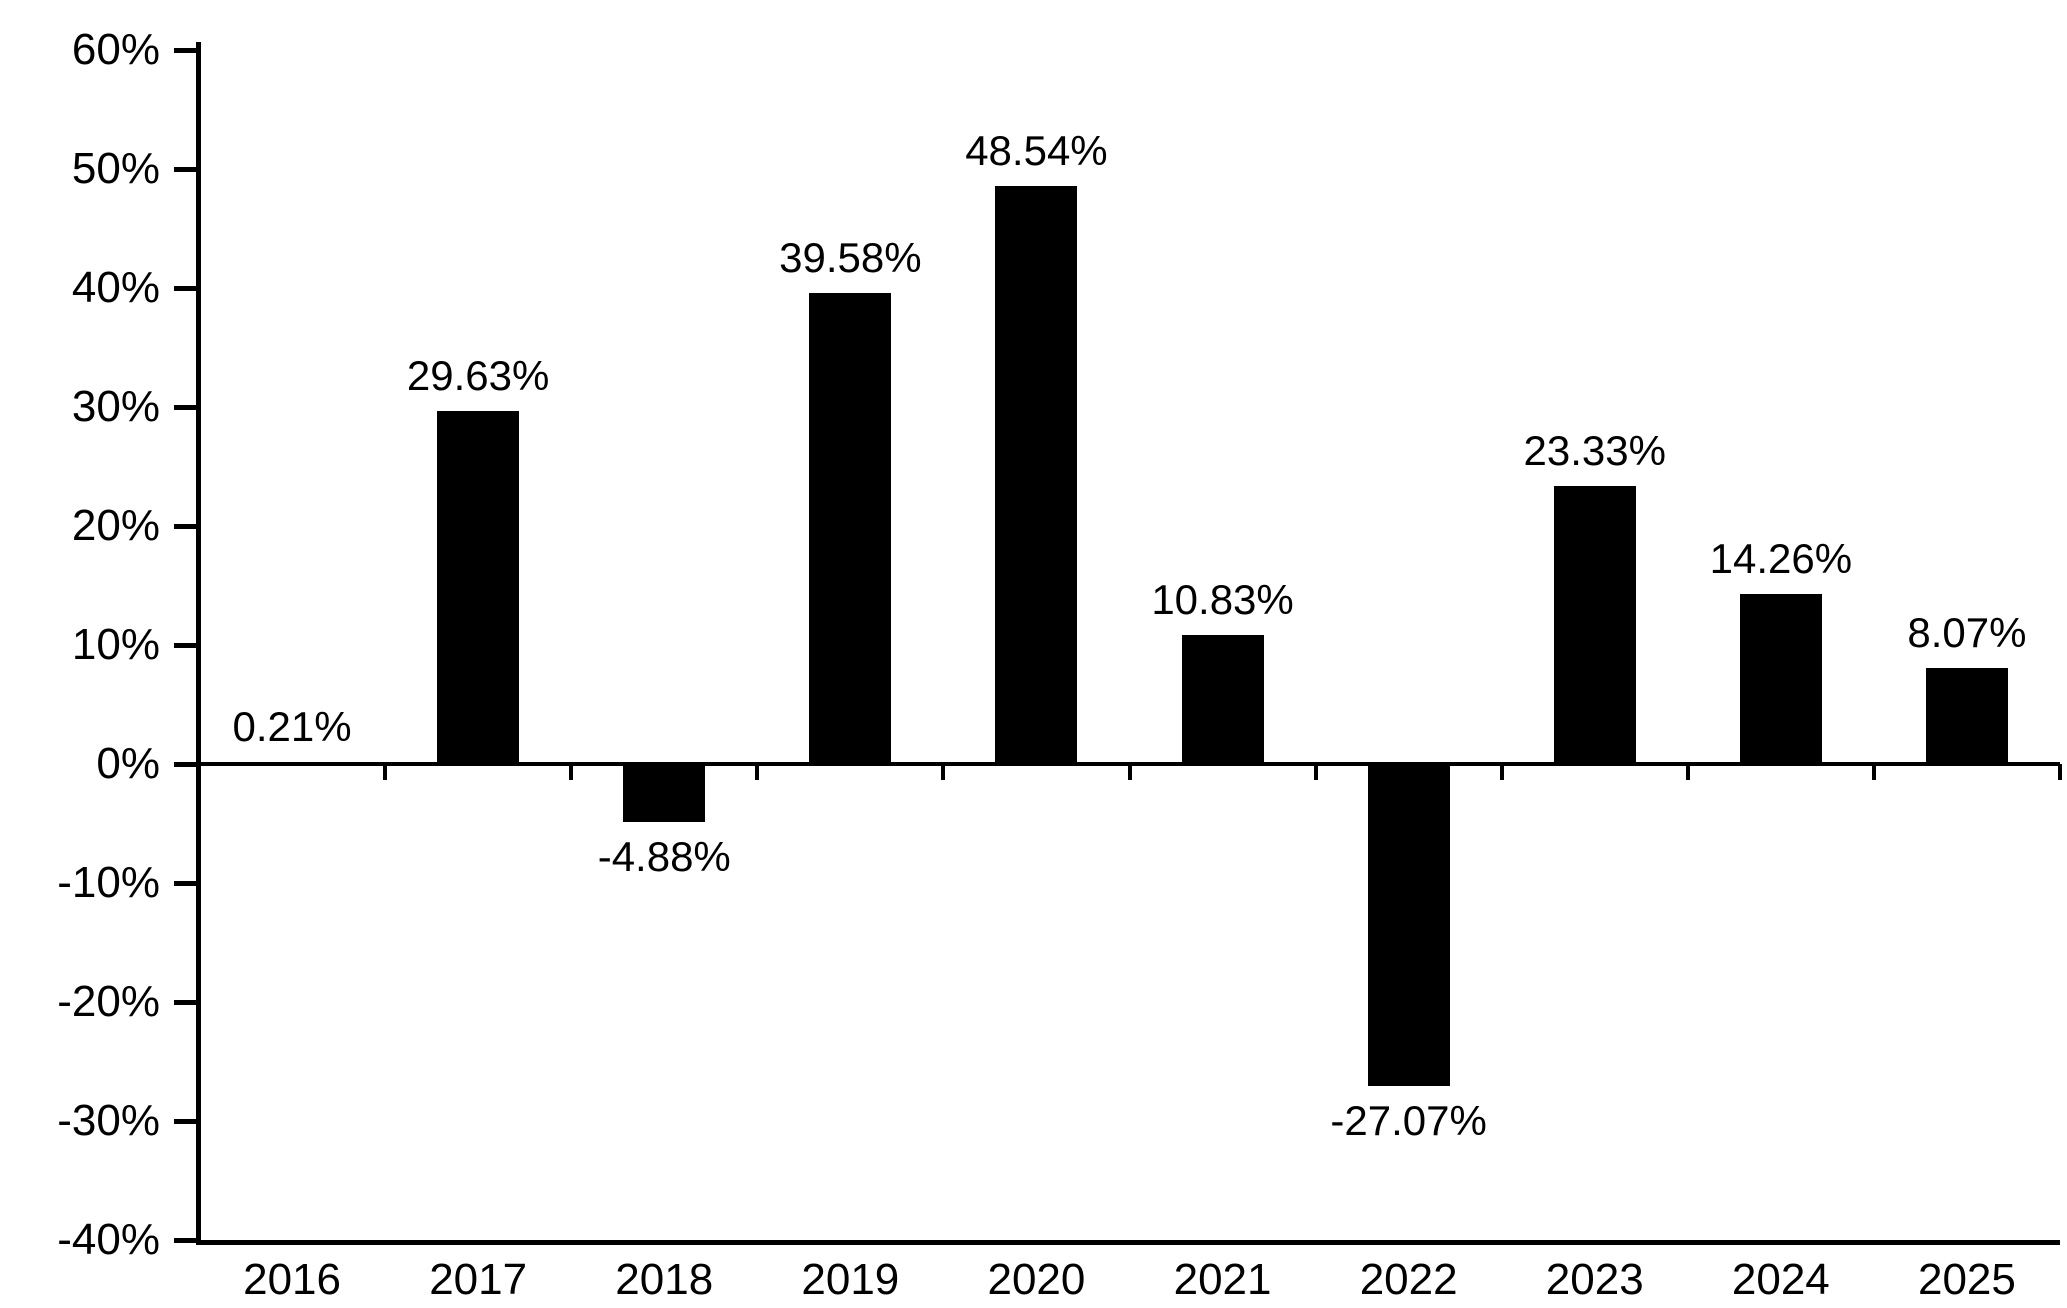 This screenshot has height=1308, width=2067. Describe the element at coordinates (664, 793) in the screenshot. I see `bar-2018` at that location.